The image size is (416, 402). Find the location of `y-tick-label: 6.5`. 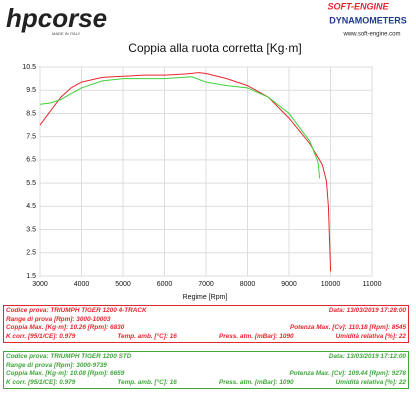

y-tick-label: 6.5 is located at coordinates (31, 160).